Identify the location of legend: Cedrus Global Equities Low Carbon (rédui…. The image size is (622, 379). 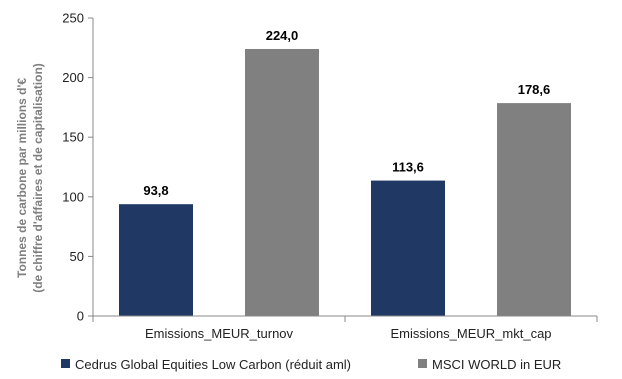
(311, 364).